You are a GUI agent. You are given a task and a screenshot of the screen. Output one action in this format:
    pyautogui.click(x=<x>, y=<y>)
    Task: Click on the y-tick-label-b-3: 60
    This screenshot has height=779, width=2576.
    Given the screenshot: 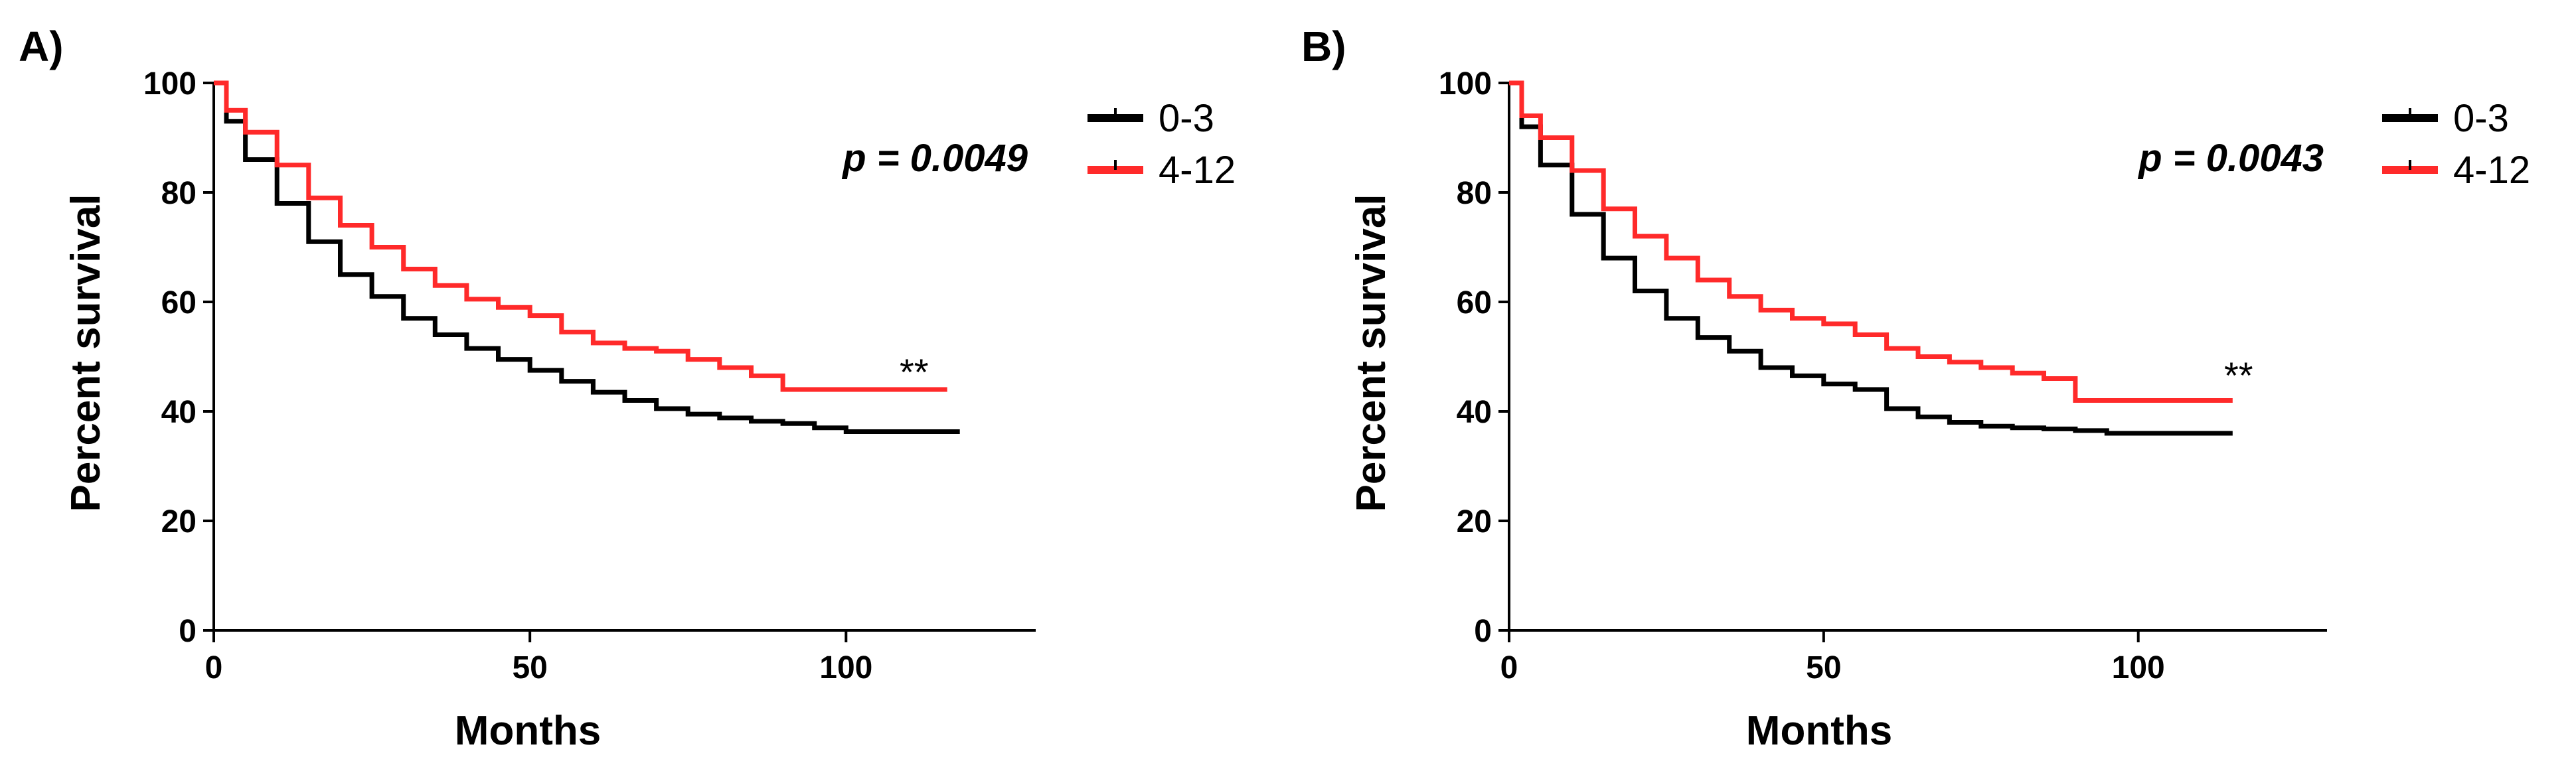 What is the action you would take?
    pyautogui.click(x=1474, y=302)
    